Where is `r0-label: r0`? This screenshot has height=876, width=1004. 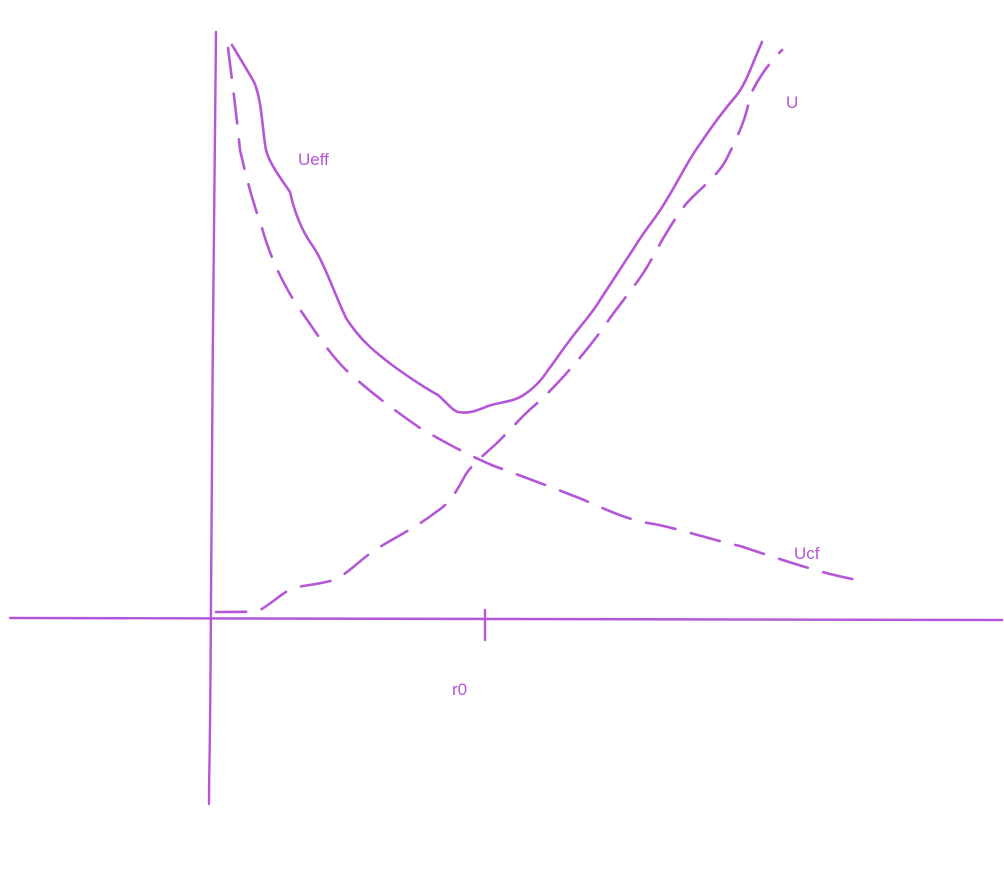
r0-label: r0 is located at coordinates (459, 689).